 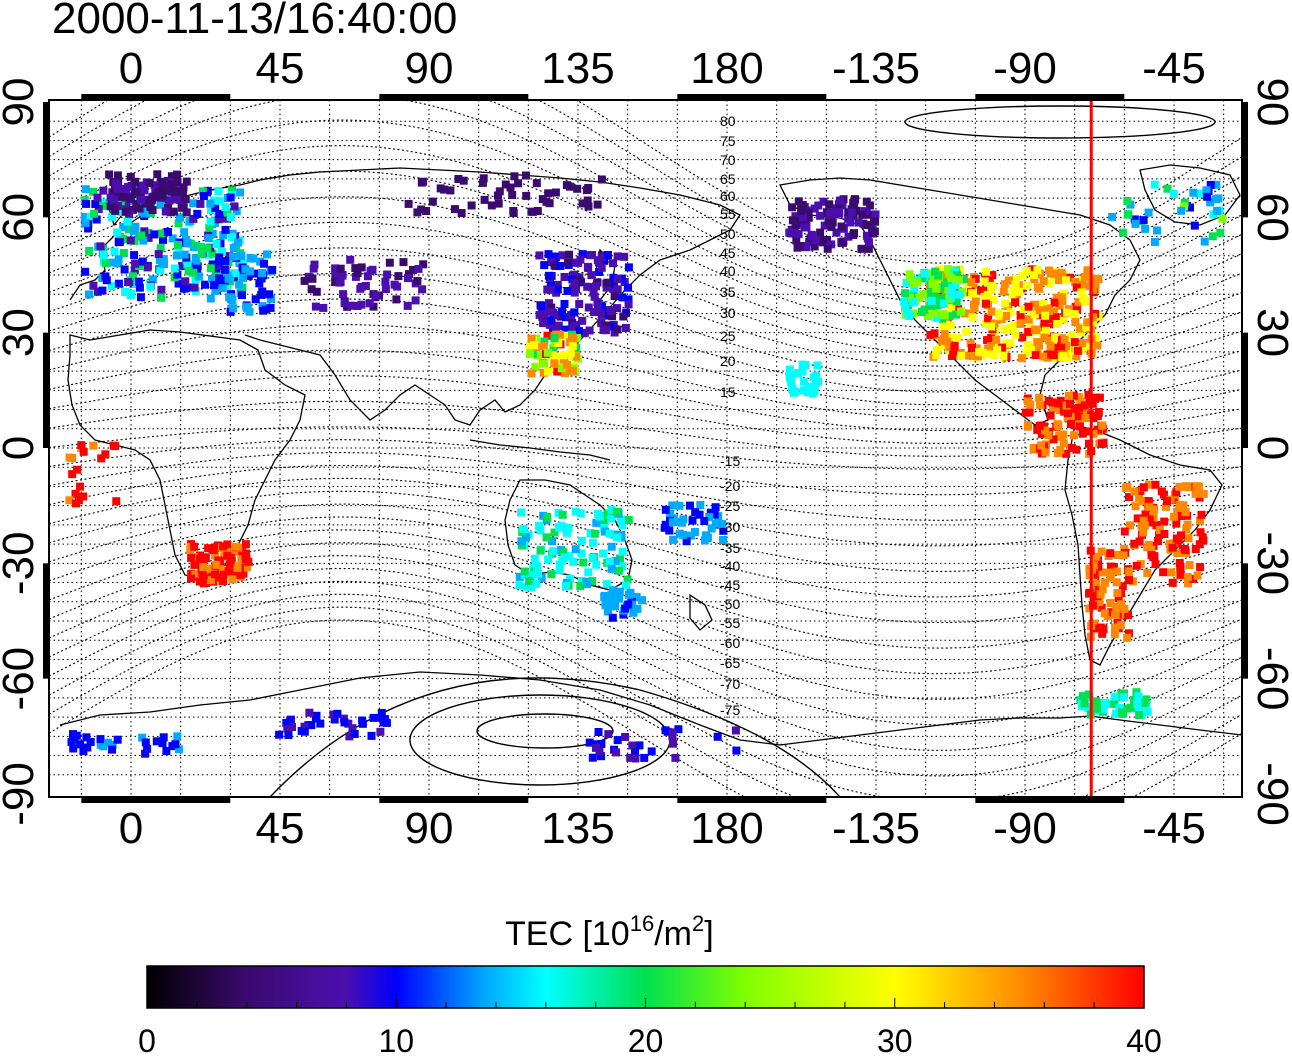 I want to click on coast-africa, so click(x=186, y=455).